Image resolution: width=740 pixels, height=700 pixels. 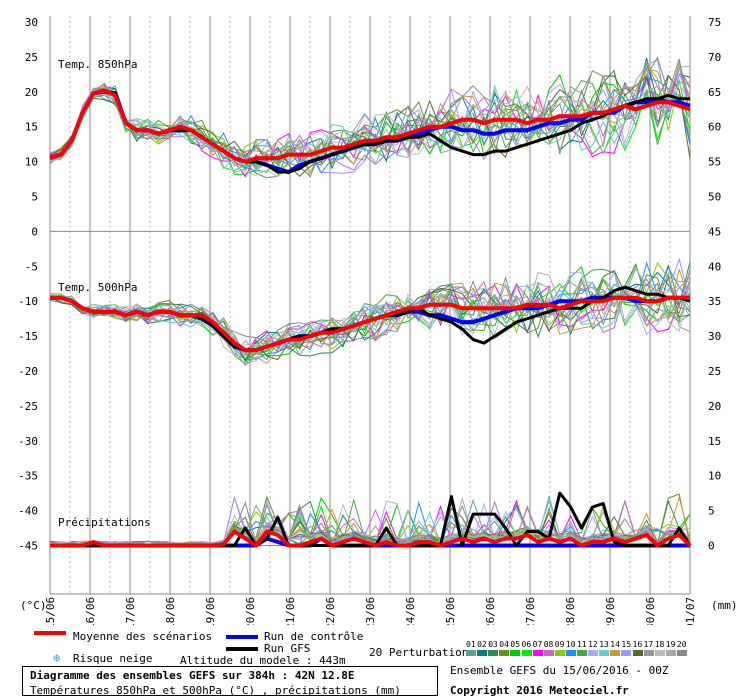 I want to click on series-line-t500, so click(x=370, y=324).